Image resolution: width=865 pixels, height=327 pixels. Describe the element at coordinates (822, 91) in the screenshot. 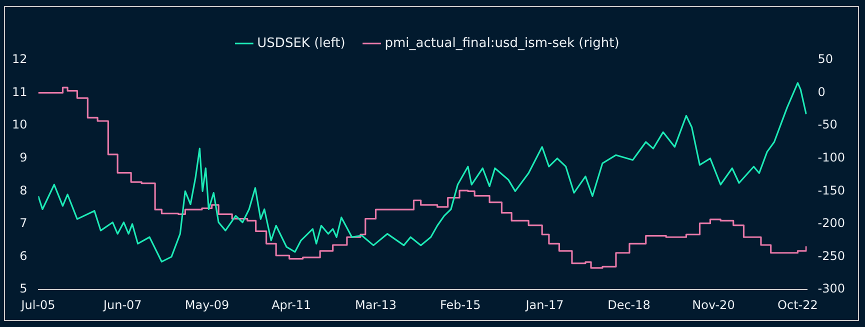

I see `y2-tick-label: 0` at that location.